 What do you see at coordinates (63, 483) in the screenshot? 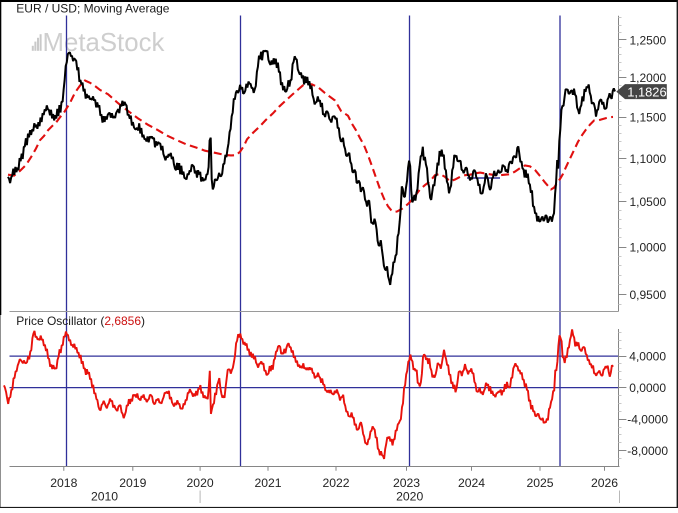
I see `svg-text: 2018` at bounding box center [63, 483].